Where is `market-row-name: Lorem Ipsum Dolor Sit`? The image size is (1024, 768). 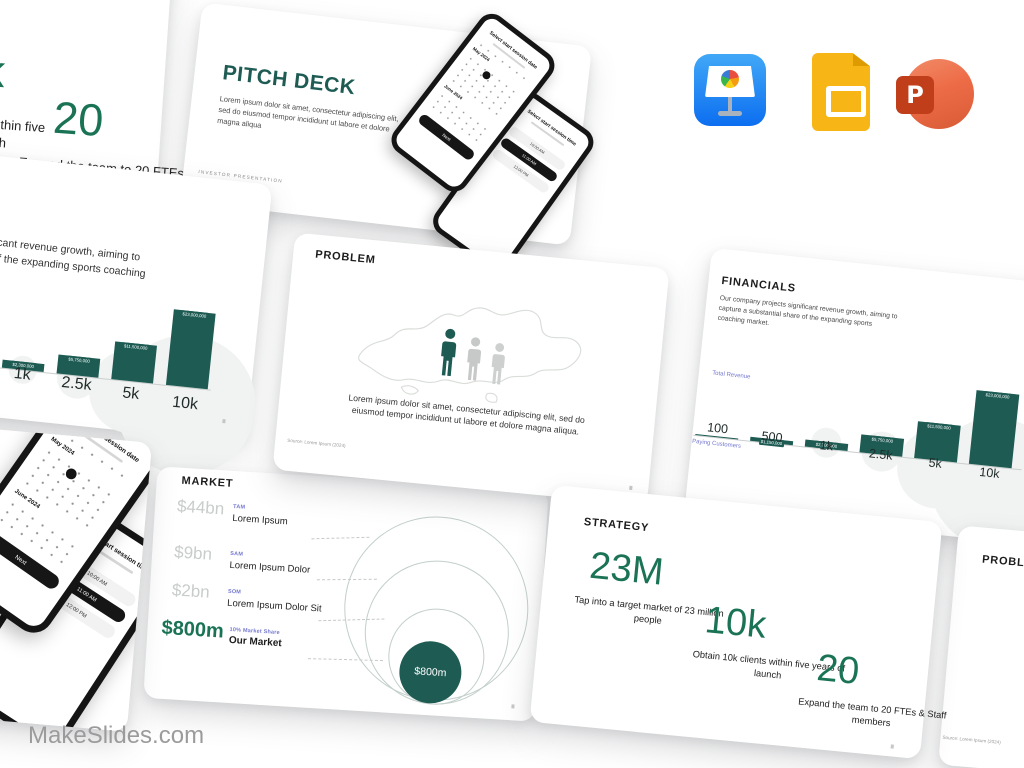 market-row-name: Lorem Ipsum Dolor Sit is located at coordinates (274, 606).